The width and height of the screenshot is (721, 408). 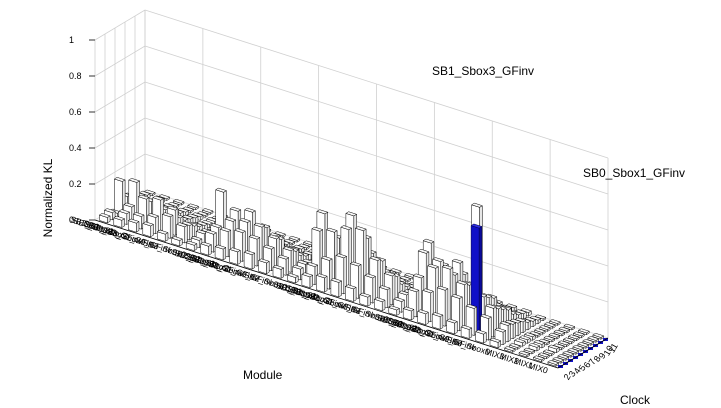 I want to click on clock-tick-label: 5, so click(x=582, y=367).